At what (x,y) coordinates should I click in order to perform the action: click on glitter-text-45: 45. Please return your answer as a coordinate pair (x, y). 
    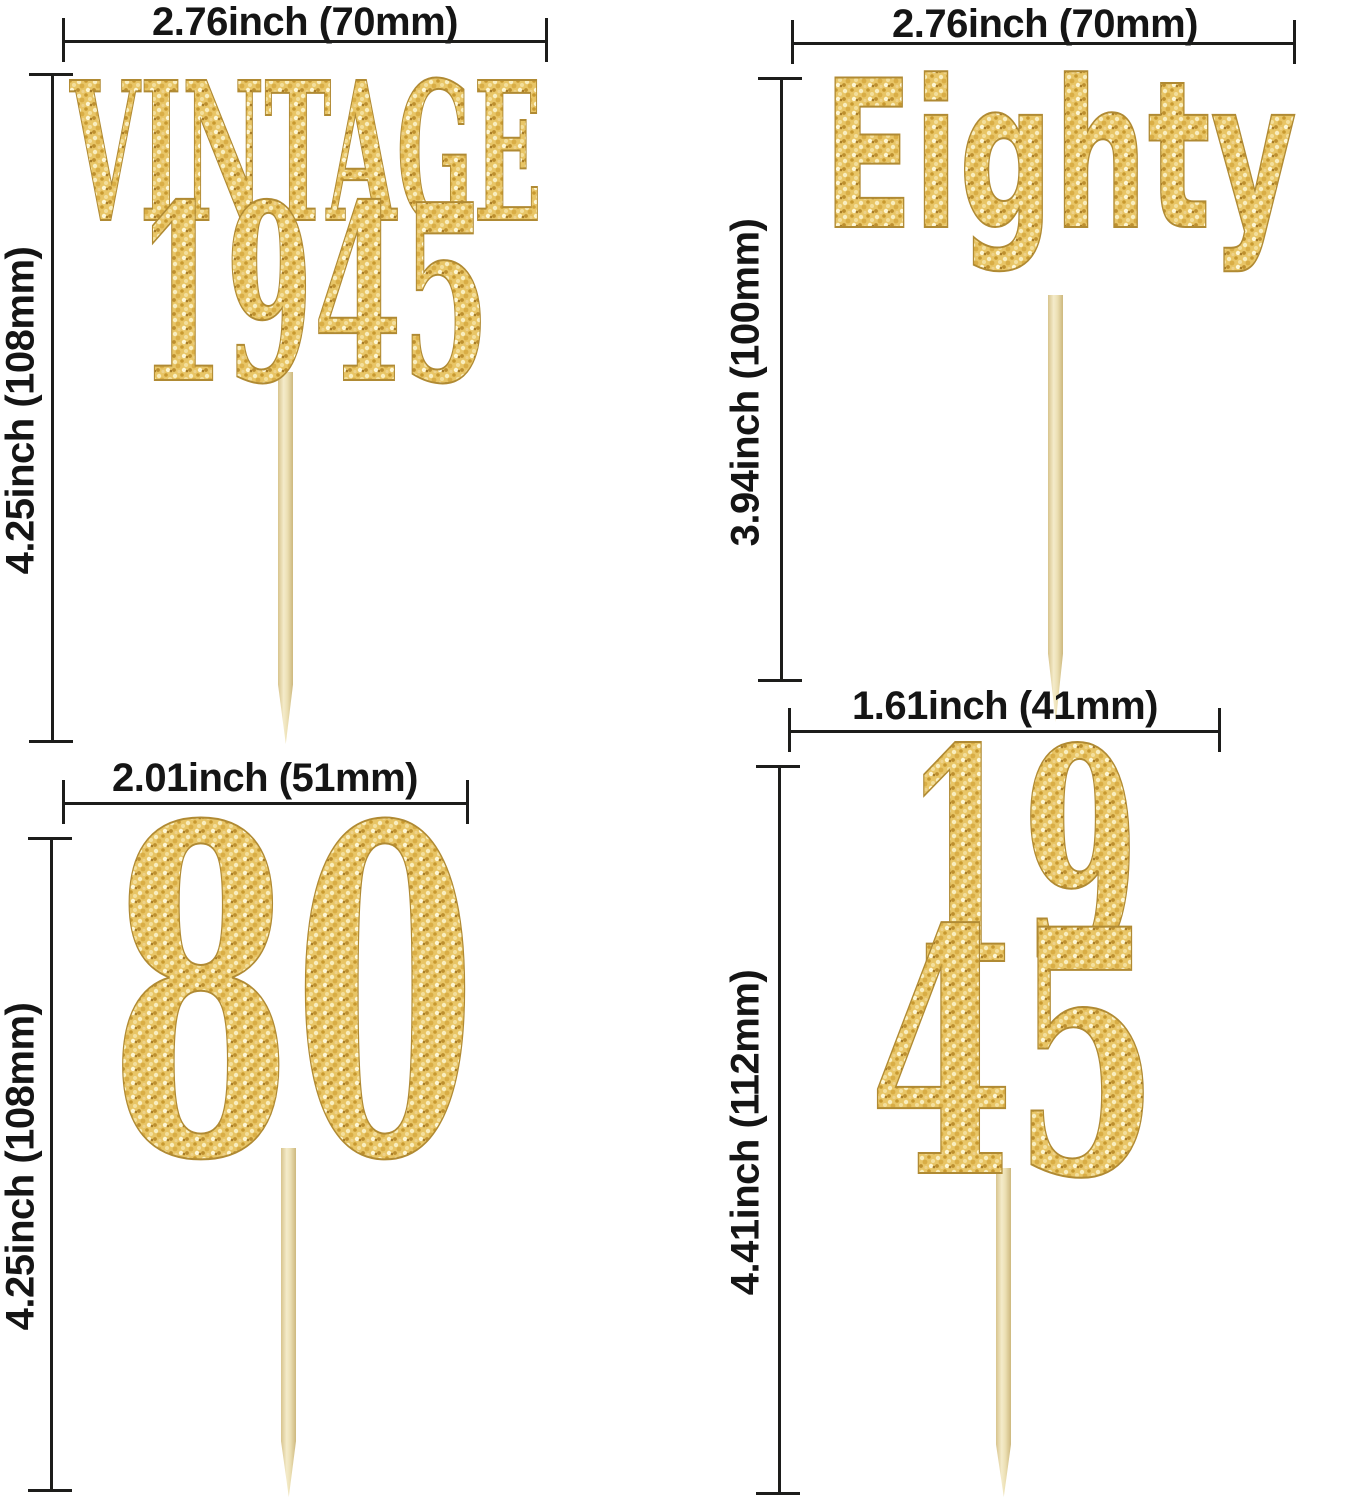
    Looking at the image, I should click on (1014, 1054).